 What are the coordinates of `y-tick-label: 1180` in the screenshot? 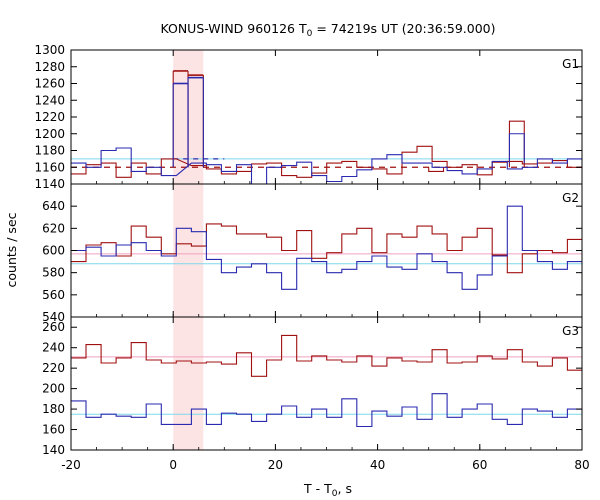 It's located at (49, 151).